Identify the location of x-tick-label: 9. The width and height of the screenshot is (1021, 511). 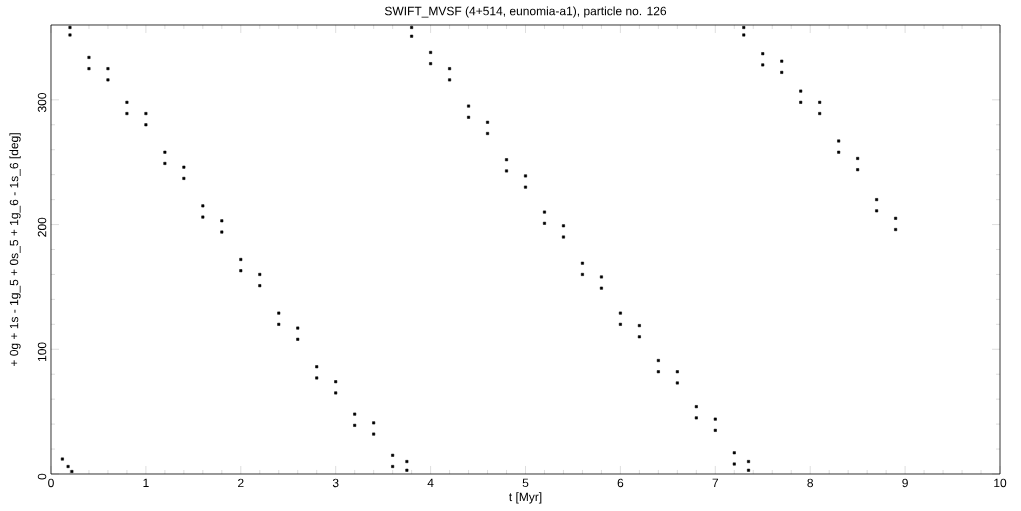
(905, 483).